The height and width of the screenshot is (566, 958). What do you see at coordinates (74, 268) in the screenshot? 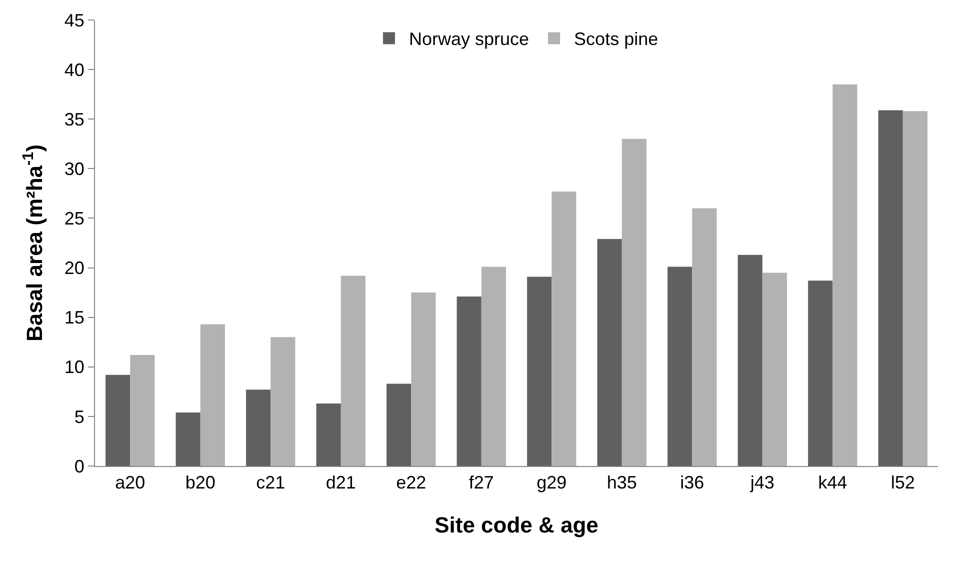
I see `y-tick-label: 20` at bounding box center [74, 268].